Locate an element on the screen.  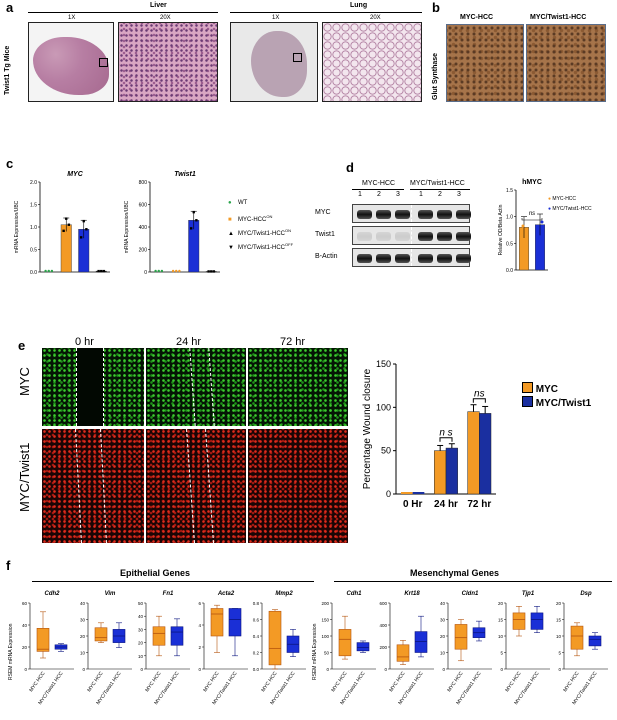
y-tick-label: 40 is located at coordinates (141, 616).